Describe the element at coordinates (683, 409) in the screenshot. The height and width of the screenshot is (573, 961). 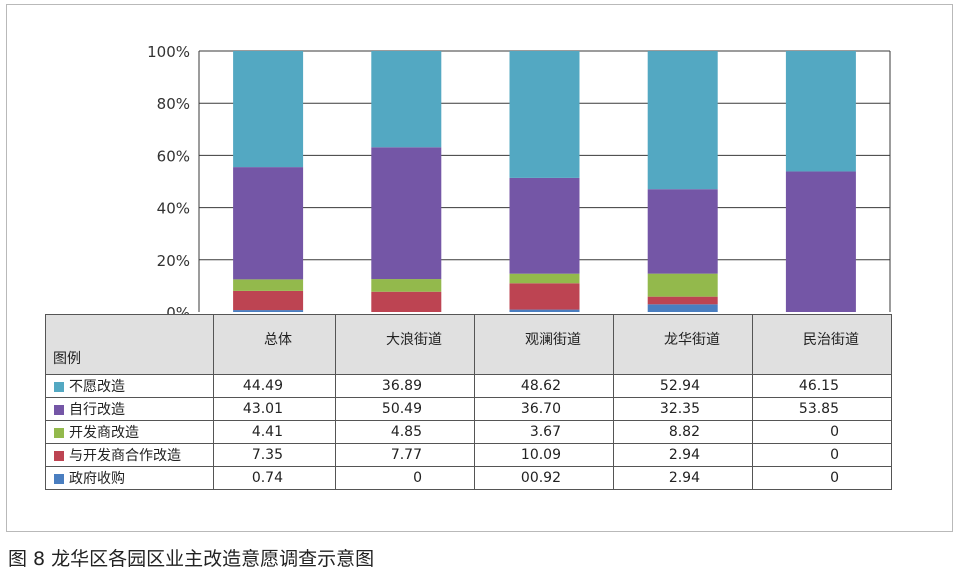
I see `table-cell-value: 32.35` at that location.